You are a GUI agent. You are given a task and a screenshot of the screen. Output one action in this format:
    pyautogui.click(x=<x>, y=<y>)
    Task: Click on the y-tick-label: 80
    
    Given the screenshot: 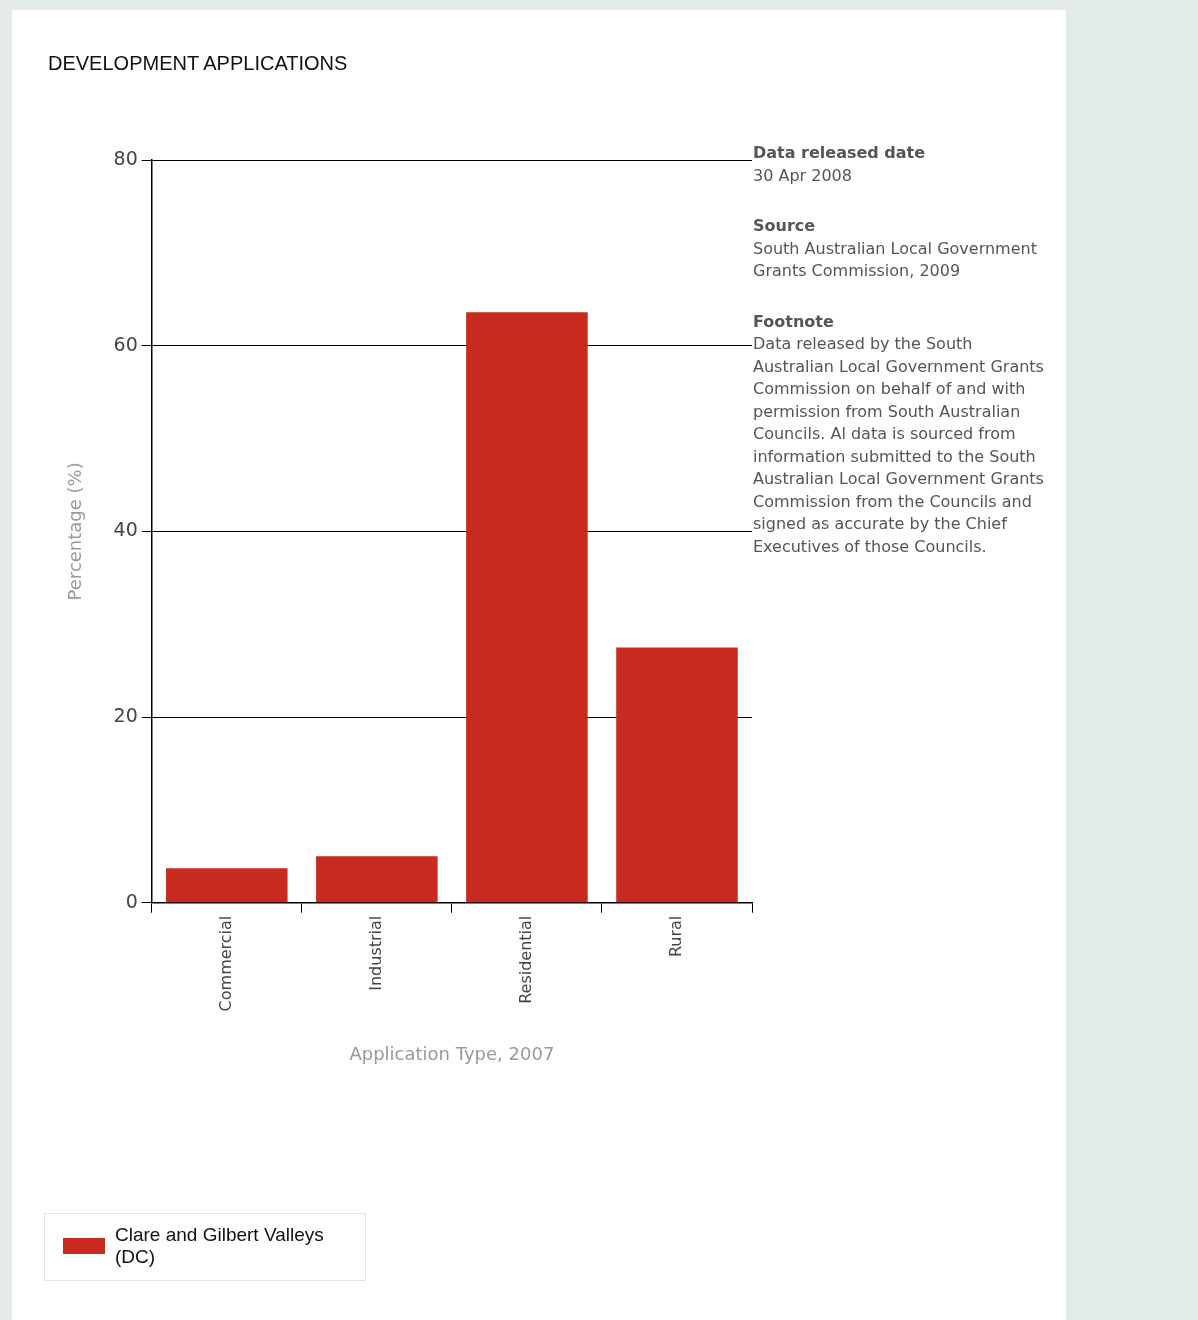 What is the action you would take?
    pyautogui.click(x=125, y=157)
    